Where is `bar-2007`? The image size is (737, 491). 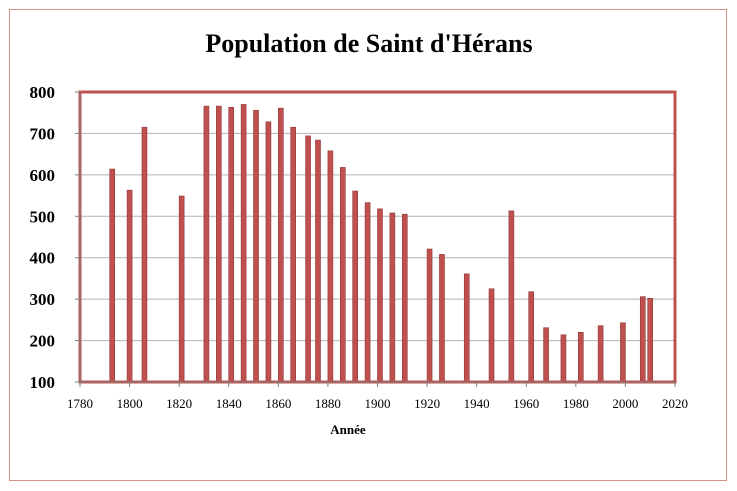 bar-2007 is located at coordinates (642, 339).